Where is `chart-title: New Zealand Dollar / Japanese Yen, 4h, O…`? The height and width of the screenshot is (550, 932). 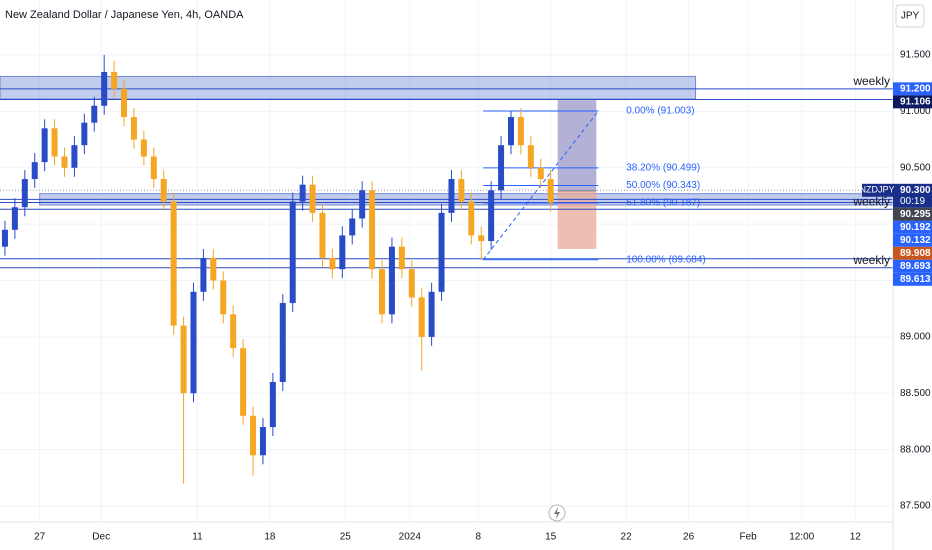
chart-title: New Zealand Dollar / Japanese Yen, 4h, O… is located at coordinates (124, 15).